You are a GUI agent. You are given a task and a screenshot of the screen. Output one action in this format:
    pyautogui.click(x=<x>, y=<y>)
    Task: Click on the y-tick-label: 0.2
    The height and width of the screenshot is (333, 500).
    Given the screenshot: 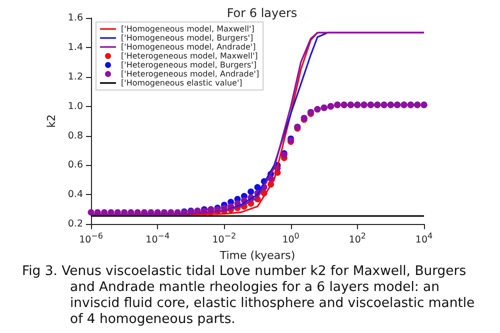 What is the action you would take?
    pyautogui.click(x=75, y=224)
    